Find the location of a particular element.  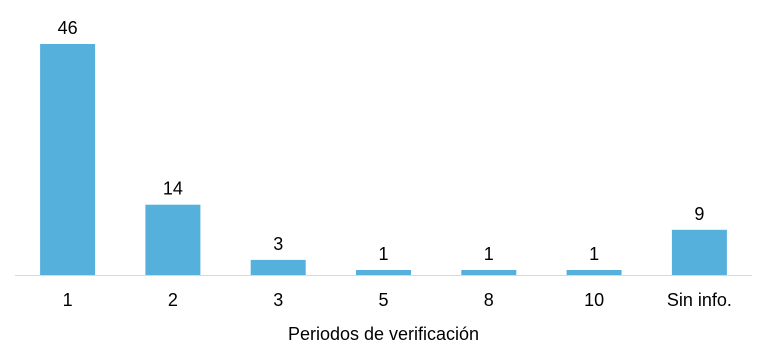

data-label-1: 46 is located at coordinates (68, 28).